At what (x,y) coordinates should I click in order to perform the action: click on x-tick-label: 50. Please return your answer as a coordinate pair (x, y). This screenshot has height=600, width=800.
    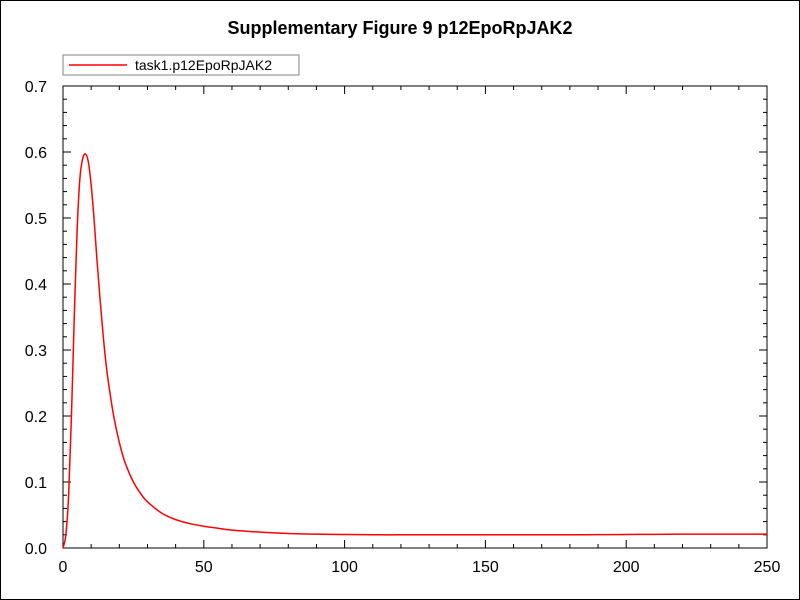
    Looking at the image, I should click on (204, 567).